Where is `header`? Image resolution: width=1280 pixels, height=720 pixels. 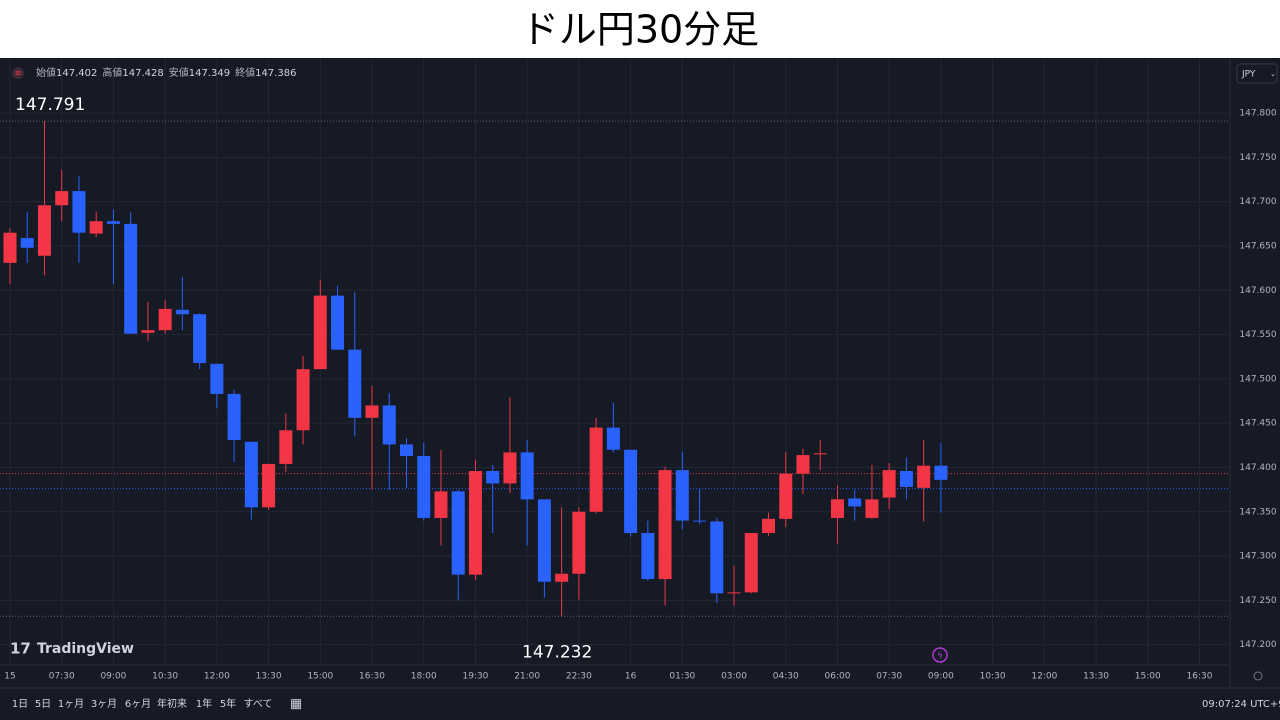
header is located at coordinates (640, 29).